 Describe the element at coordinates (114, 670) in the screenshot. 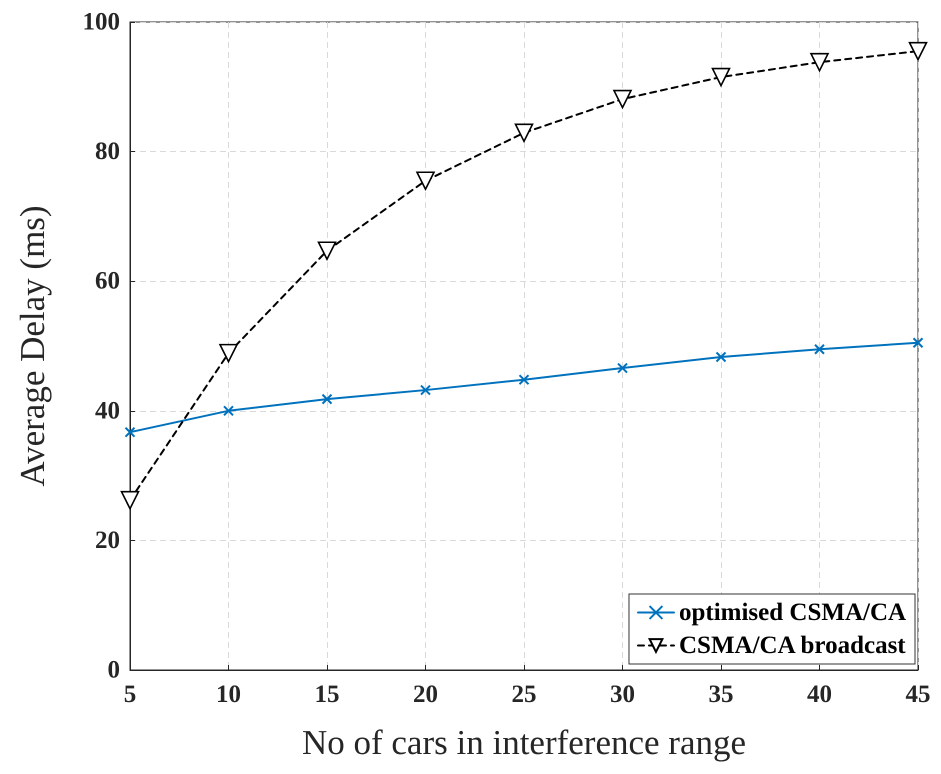

I see `y-tick-label: 0` at that location.